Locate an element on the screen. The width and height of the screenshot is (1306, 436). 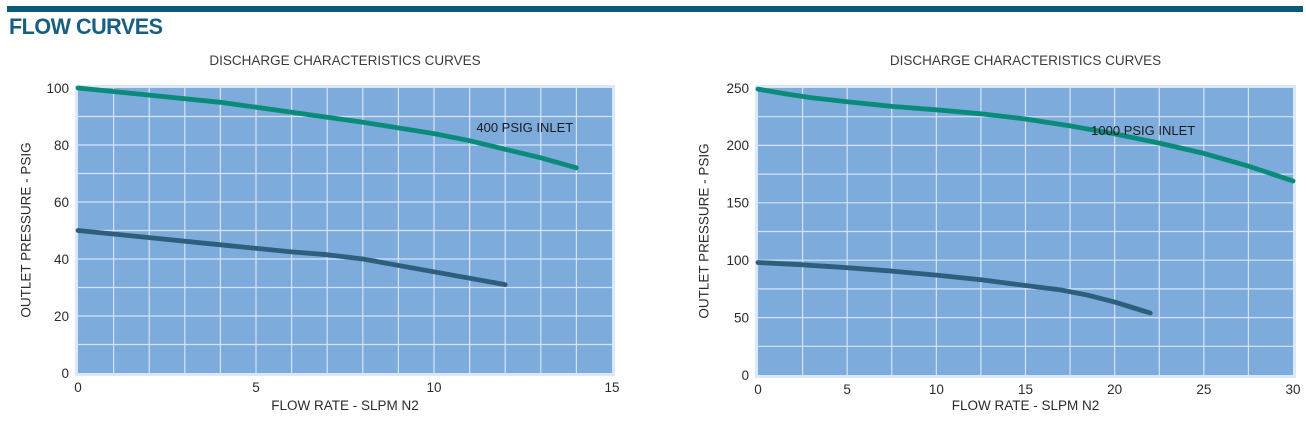
y-tick-label: 250 is located at coordinates (737, 88).